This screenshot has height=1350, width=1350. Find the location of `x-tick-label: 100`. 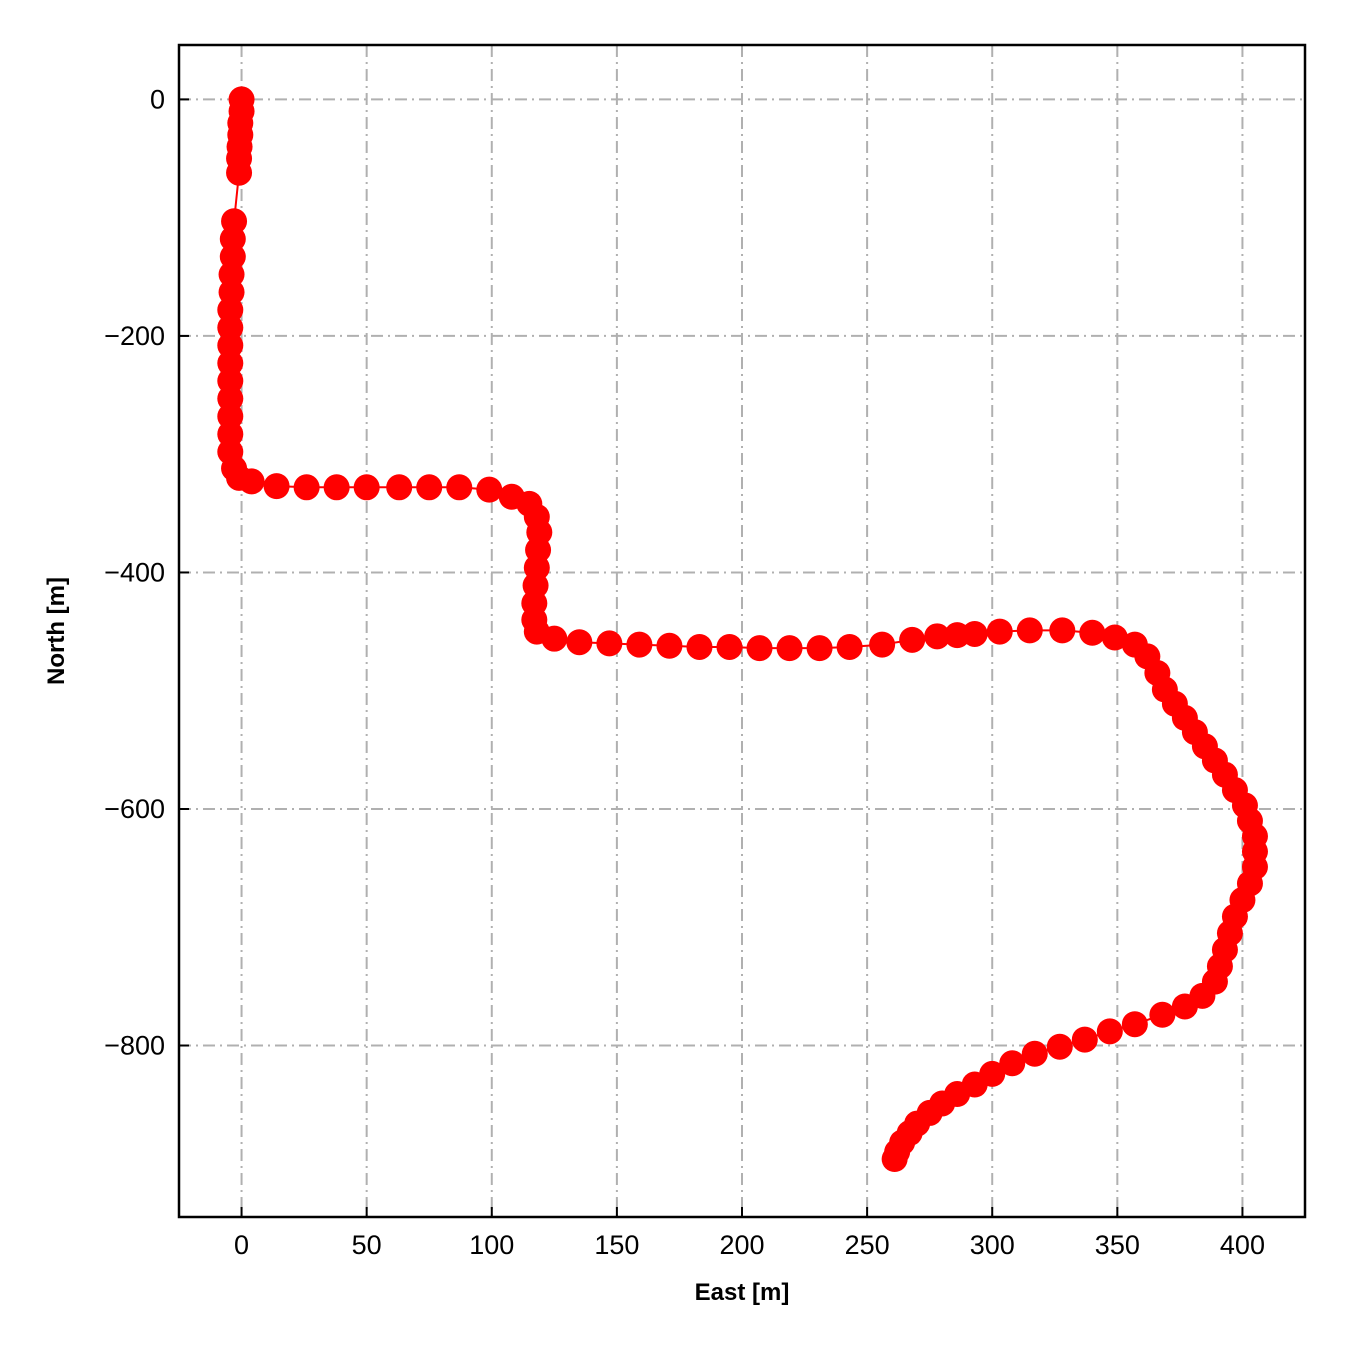

x-tick-label: 100 is located at coordinates (491, 1245).